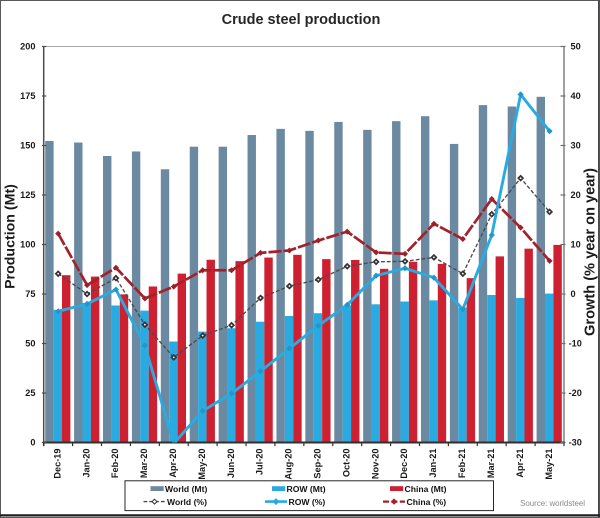 The height and width of the screenshot is (518, 600). What do you see at coordinates (426, 489) in the screenshot?
I see `svg-text: China (Mt)` at bounding box center [426, 489].